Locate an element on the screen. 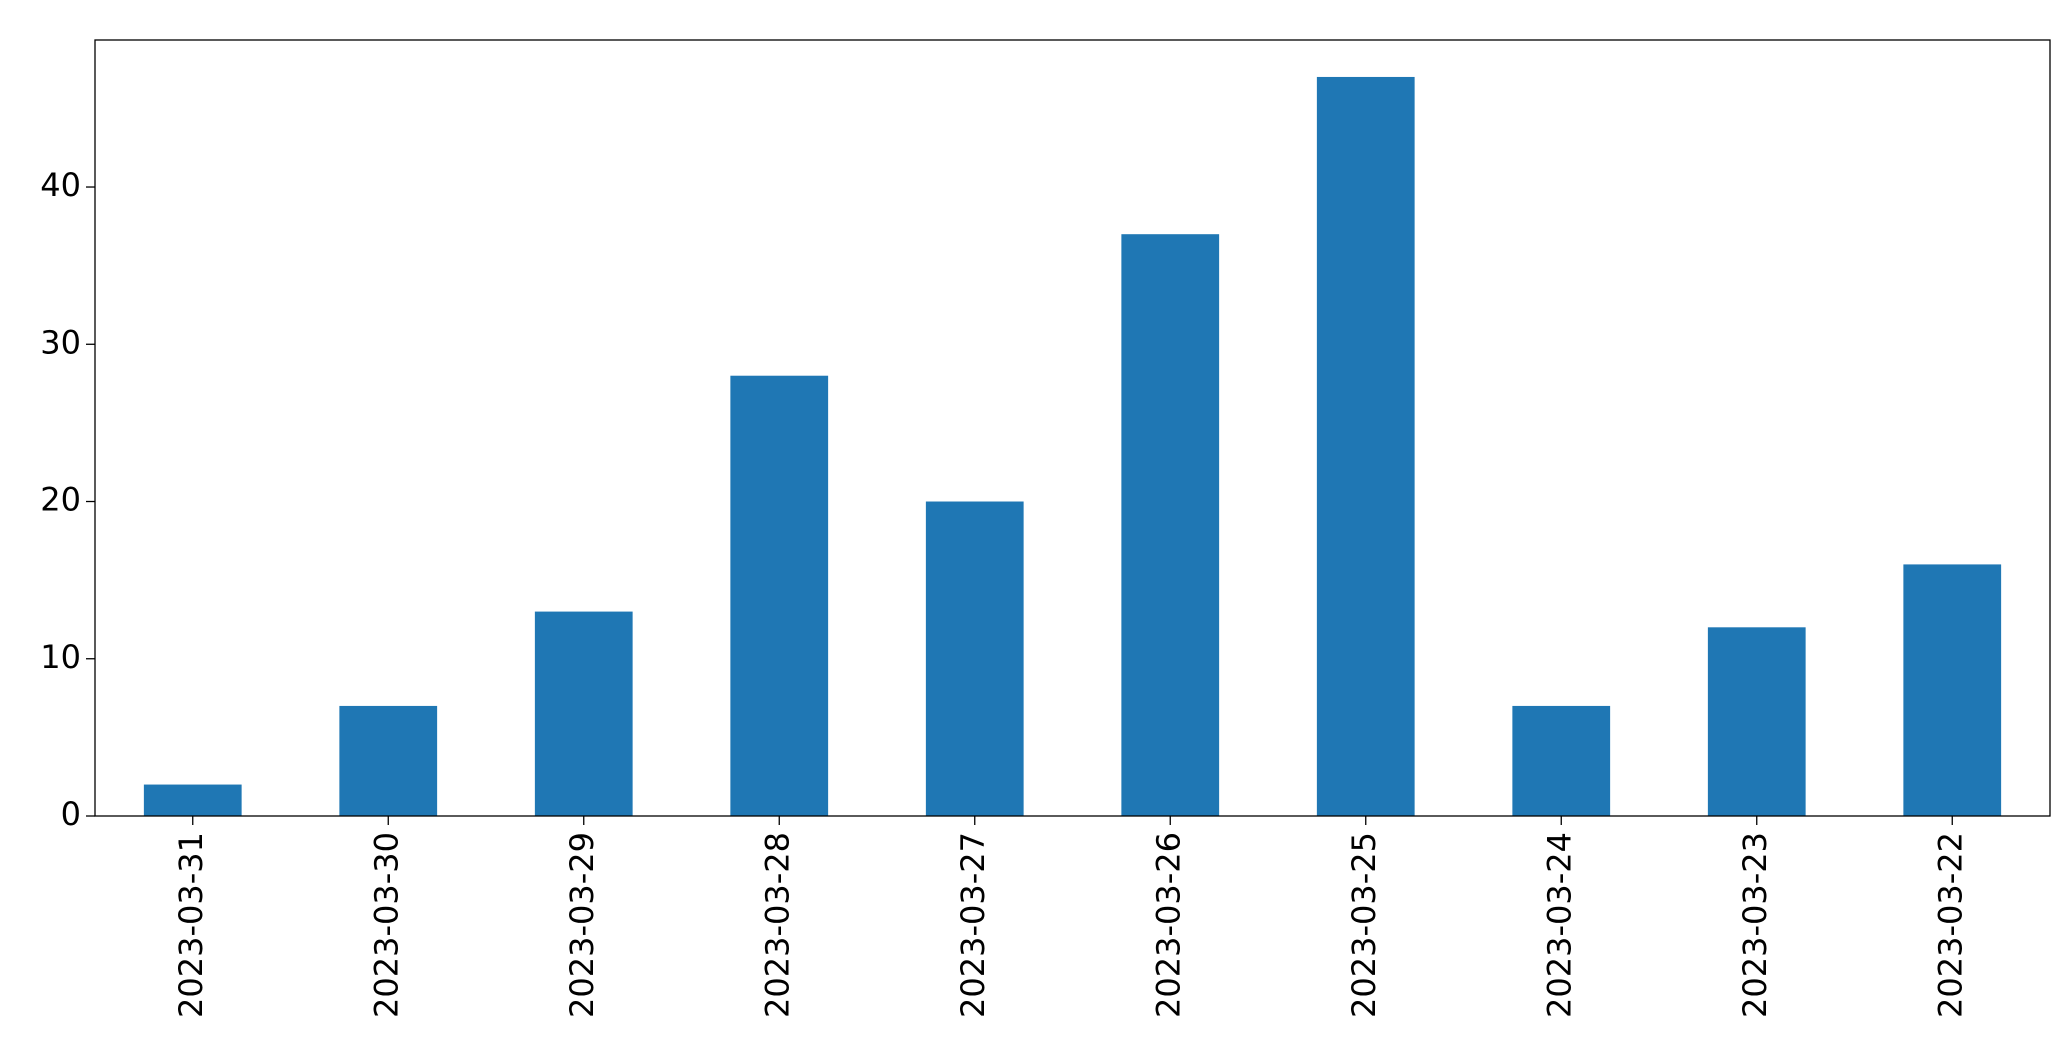 The width and height of the screenshot is (2071, 1061). x-tick-label: 2023-03-31 is located at coordinates (191, 925).